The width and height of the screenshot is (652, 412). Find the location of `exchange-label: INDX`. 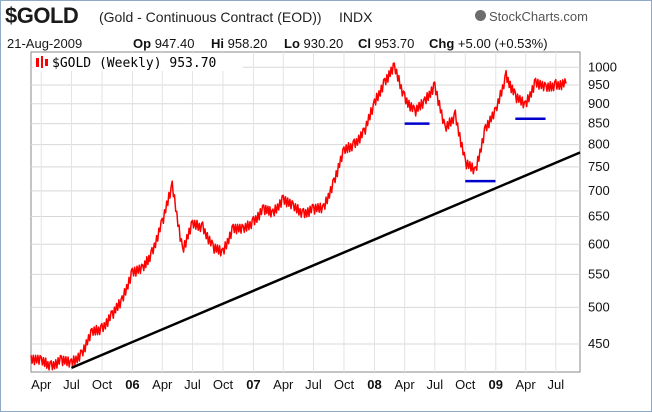

exchange-label: INDX is located at coordinates (356, 17).